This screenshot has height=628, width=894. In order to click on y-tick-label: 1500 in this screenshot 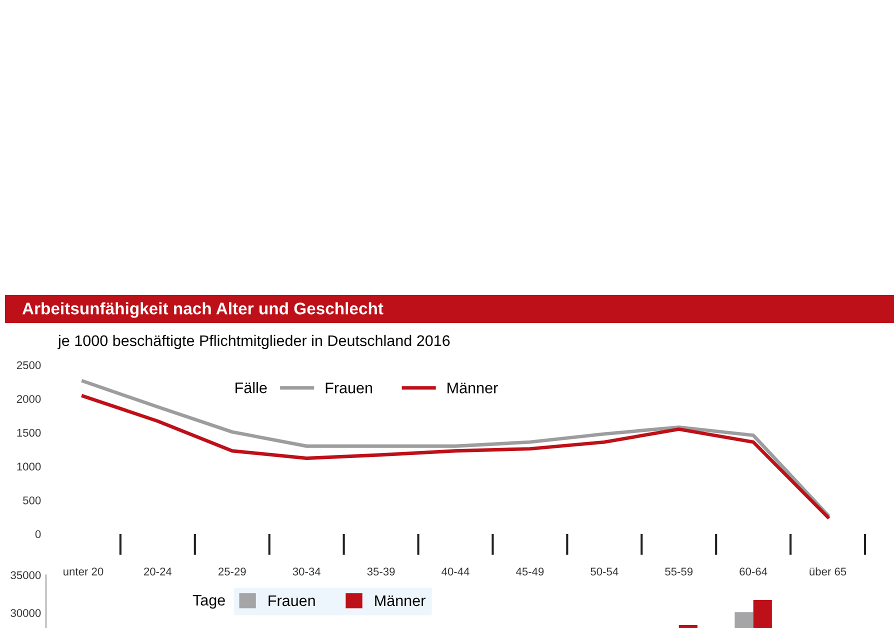, I will do `click(29, 432)`.